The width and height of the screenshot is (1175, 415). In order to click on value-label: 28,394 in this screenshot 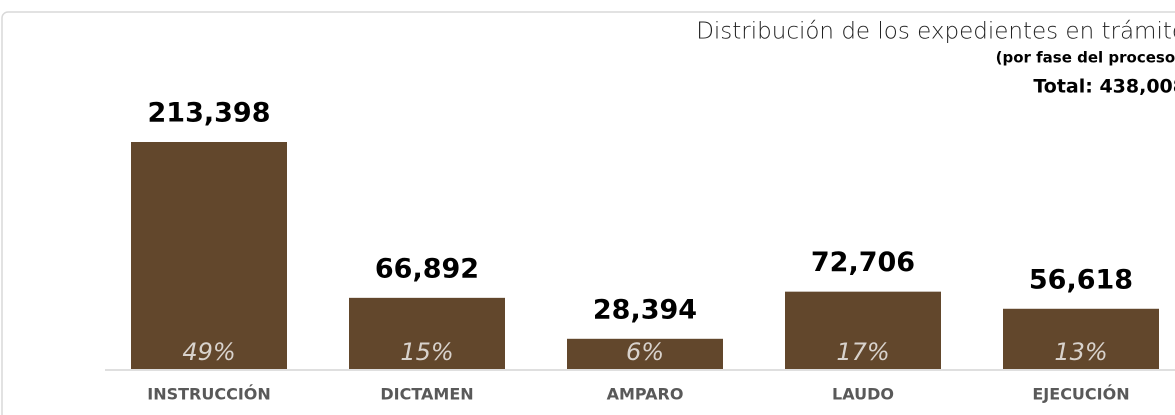, I will do `click(645, 309)`.